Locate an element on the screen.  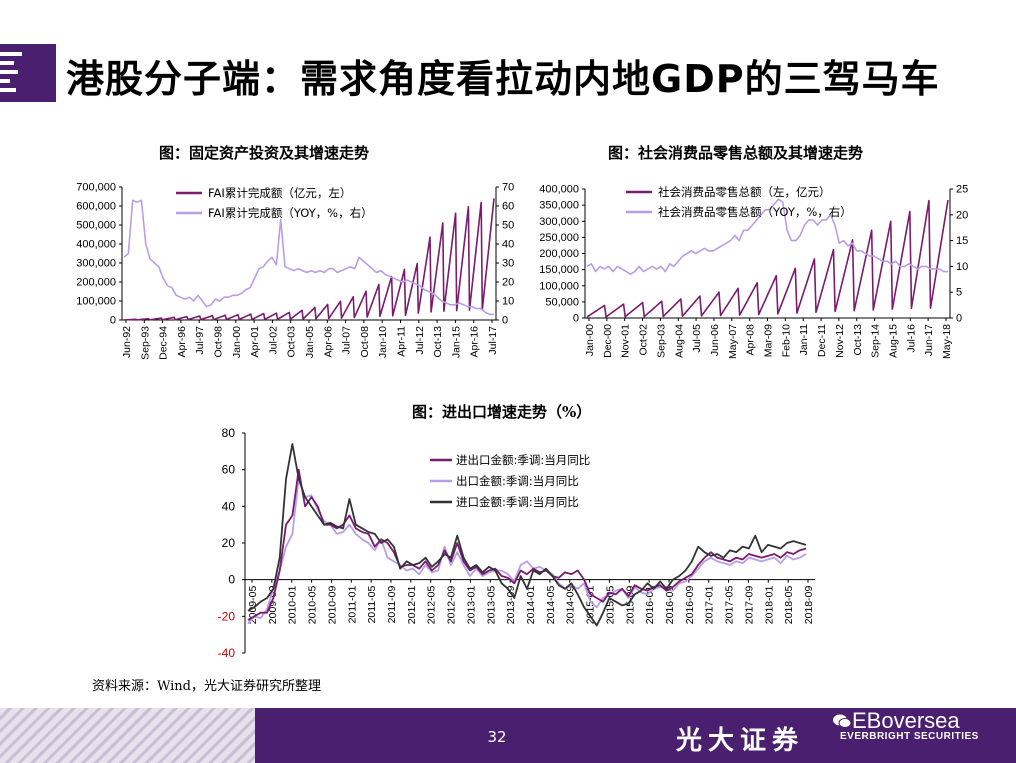
trade-chart-title: 图：进出口增速走势（%） is located at coordinates (502, 412).